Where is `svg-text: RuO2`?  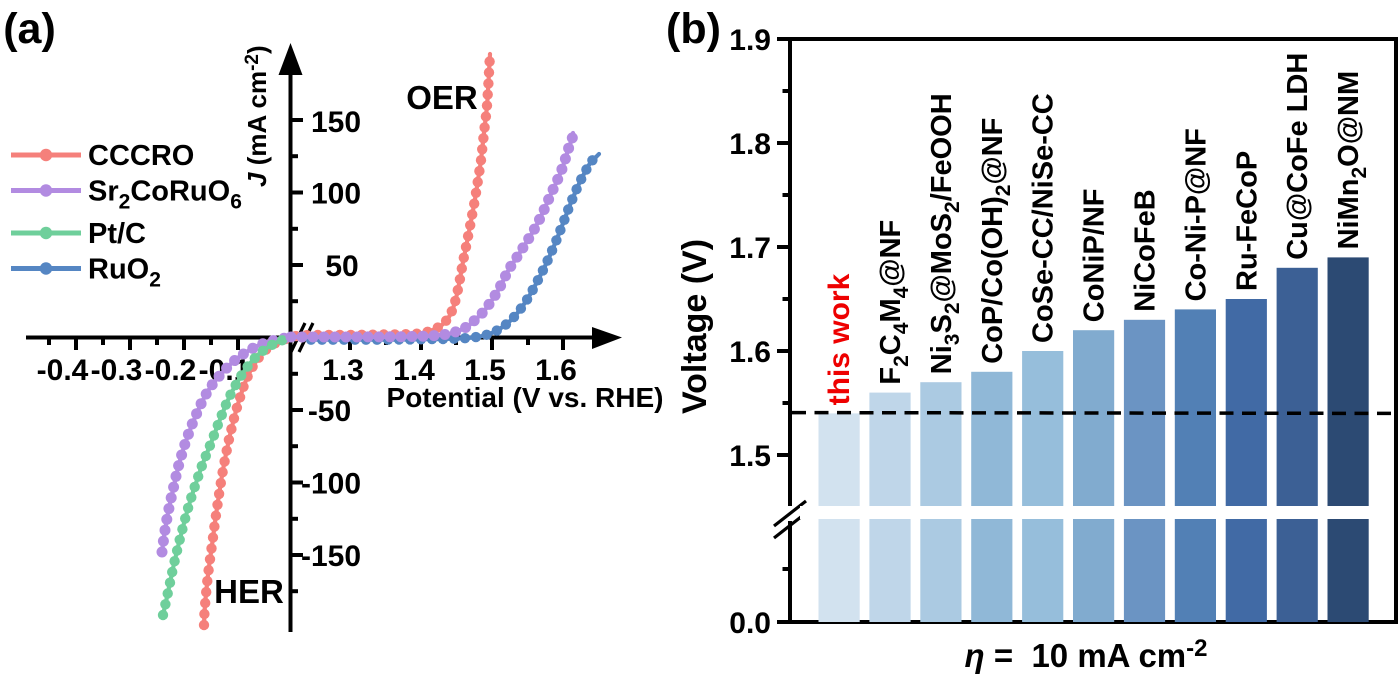
svg-text: RuO2 is located at coordinates (124, 273).